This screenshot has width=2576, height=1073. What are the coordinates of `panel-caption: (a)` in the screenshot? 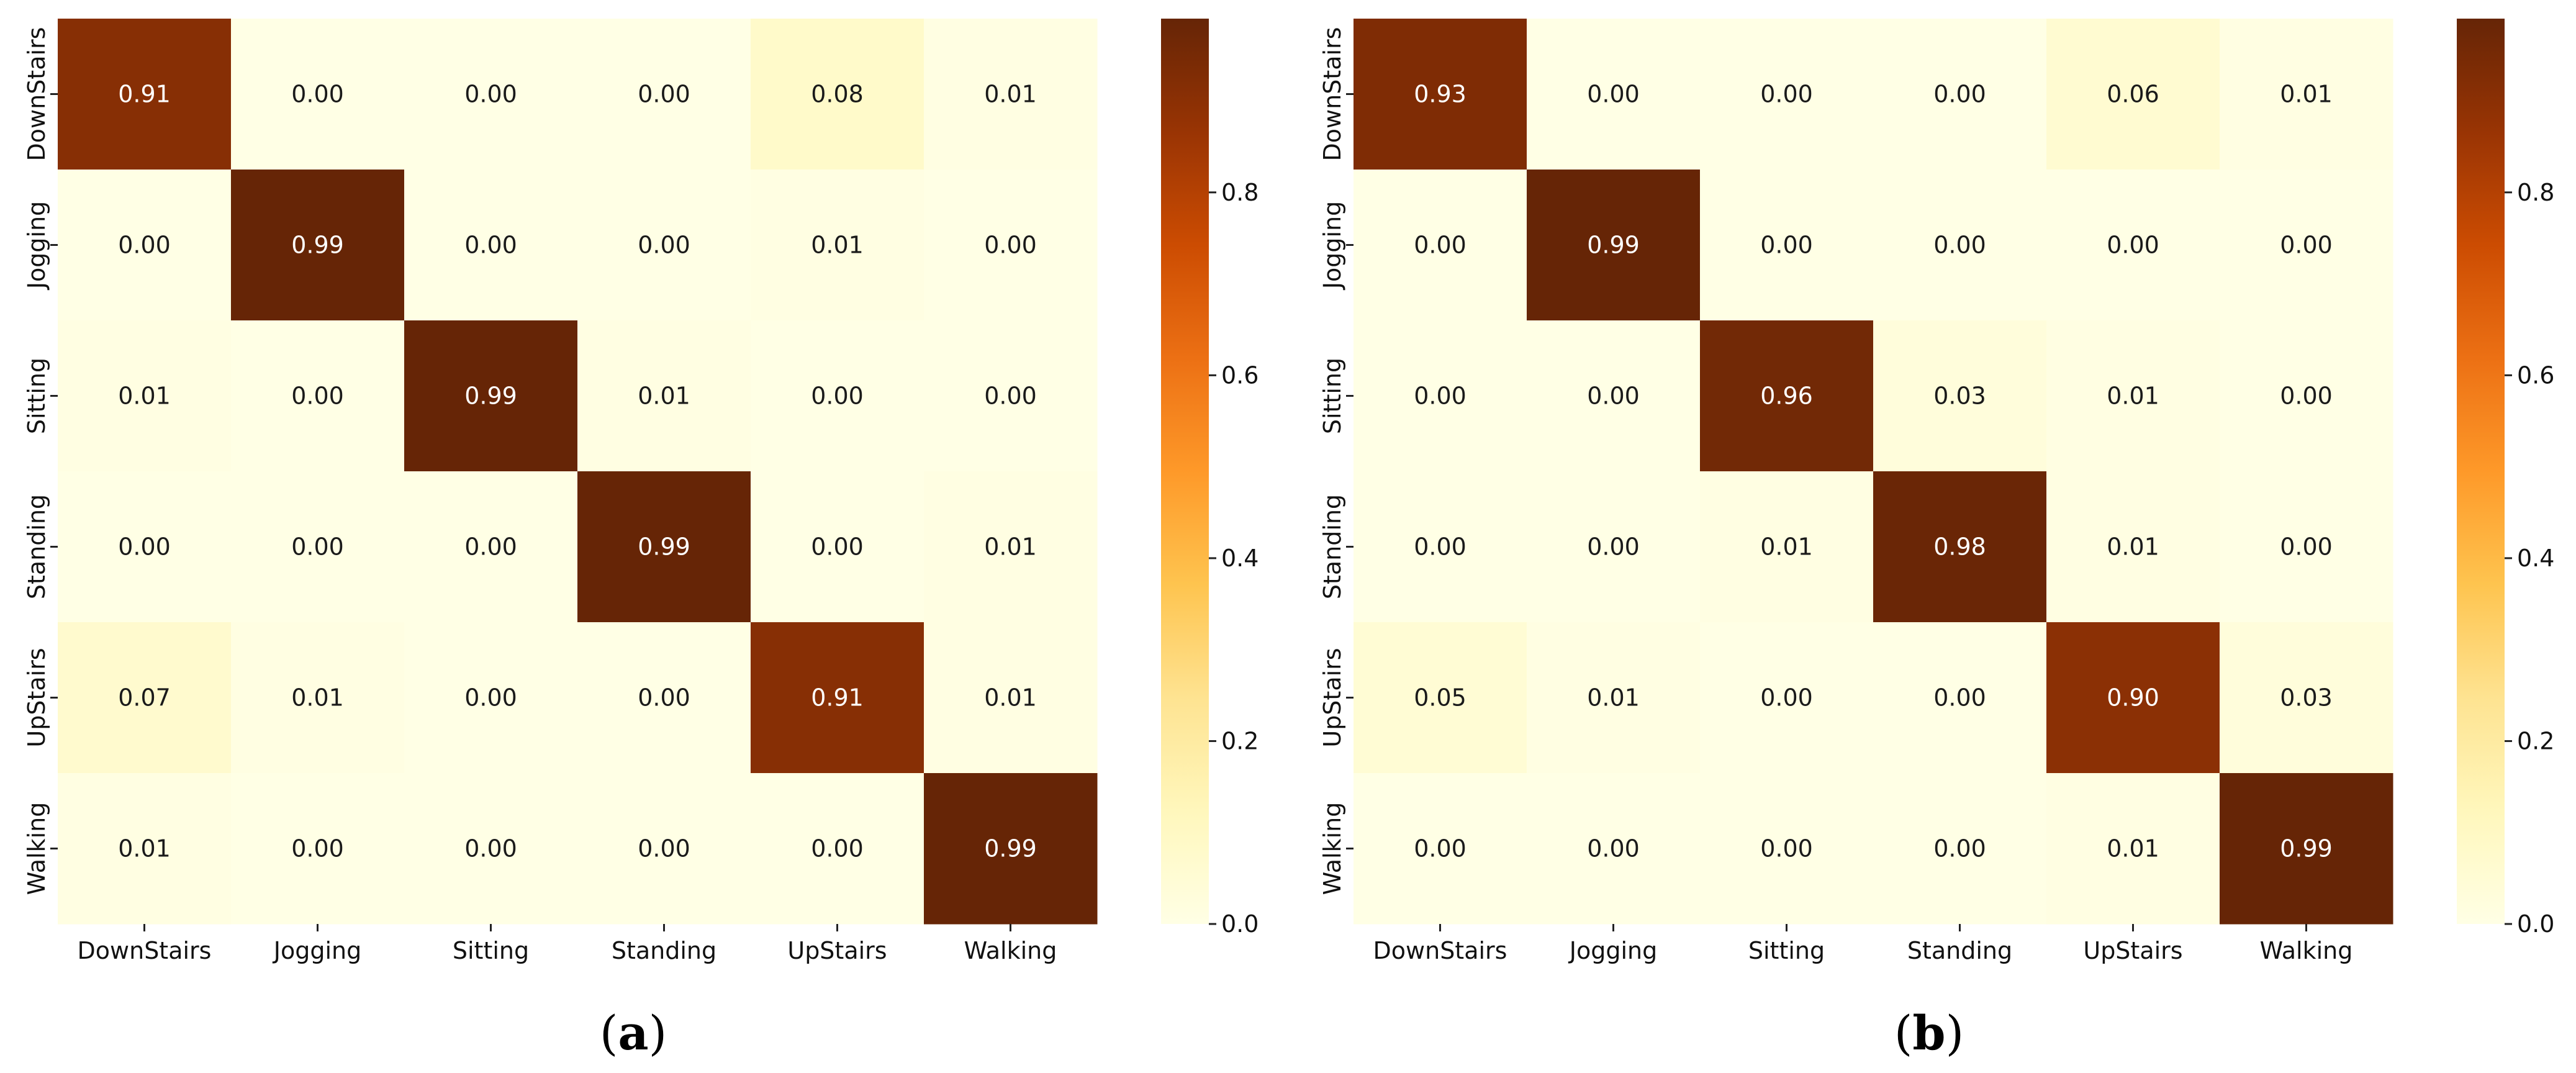 It's located at (633, 1033).